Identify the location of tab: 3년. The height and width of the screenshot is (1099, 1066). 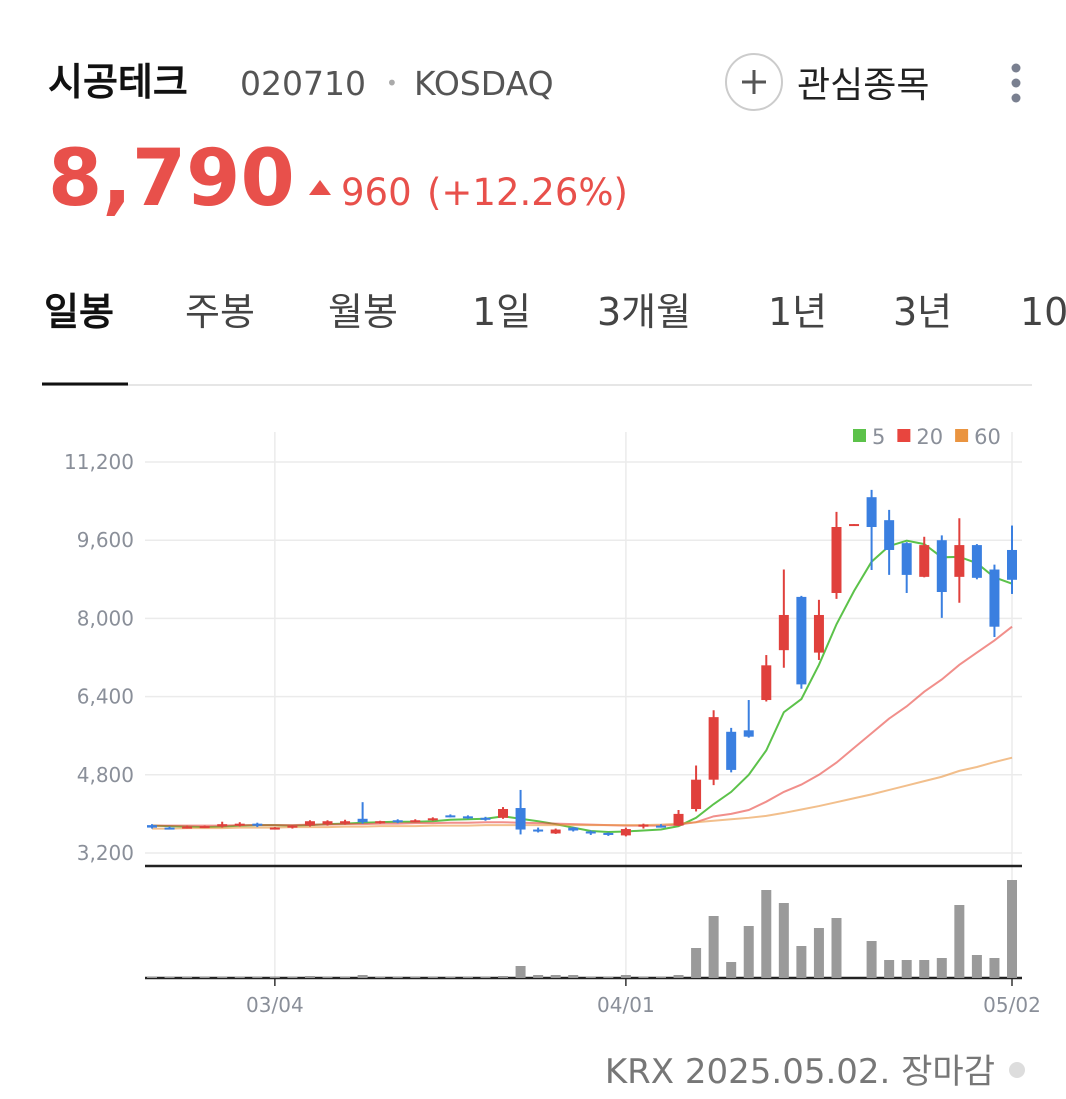
(922, 312).